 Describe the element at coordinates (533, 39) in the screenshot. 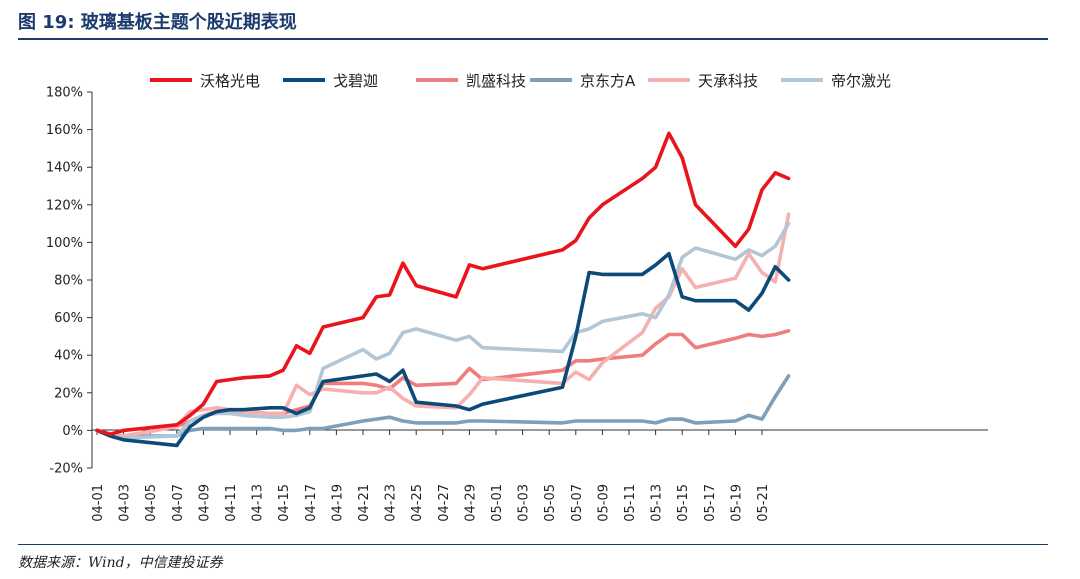

I see `title-divider` at that location.